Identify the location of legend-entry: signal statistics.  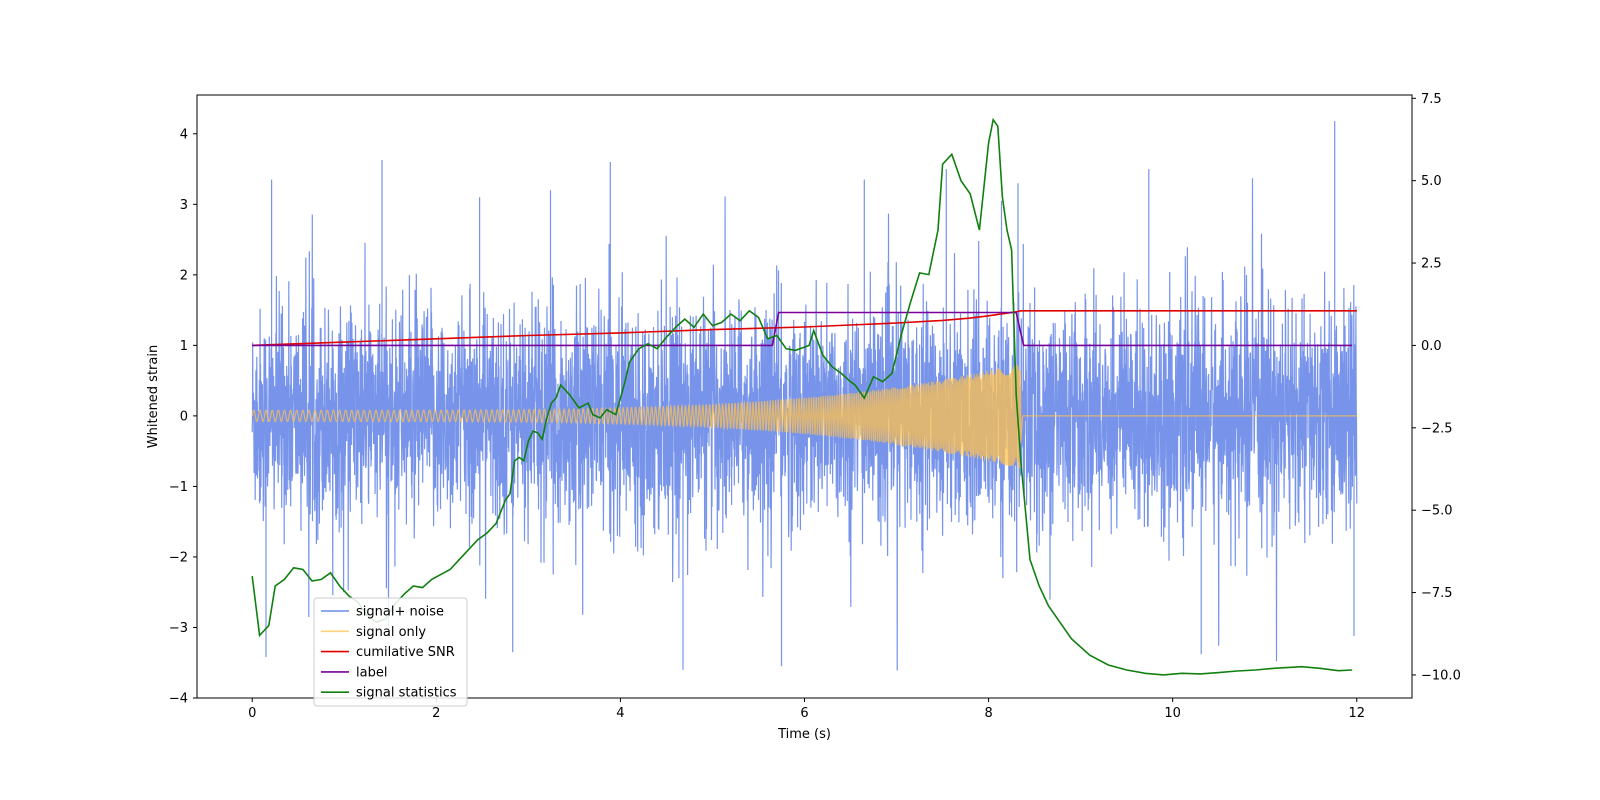
(406, 693).